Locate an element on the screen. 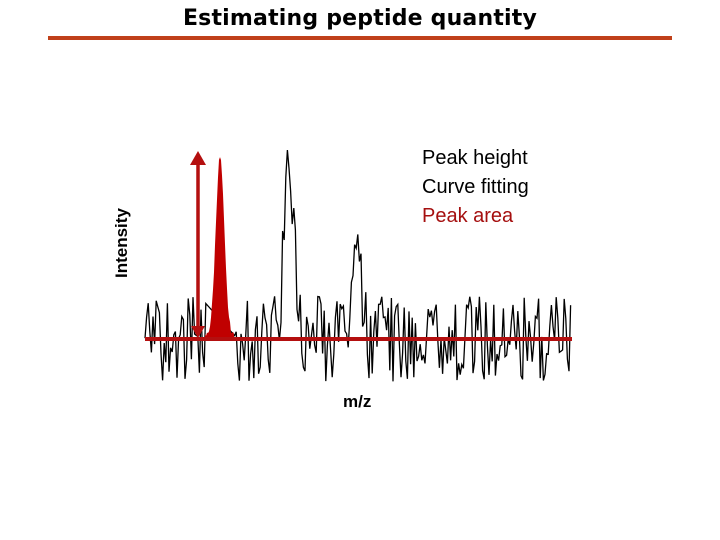 The width and height of the screenshot is (720, 540). slide-title: Estimating peptide quantity is located at coordinates (360, 18).